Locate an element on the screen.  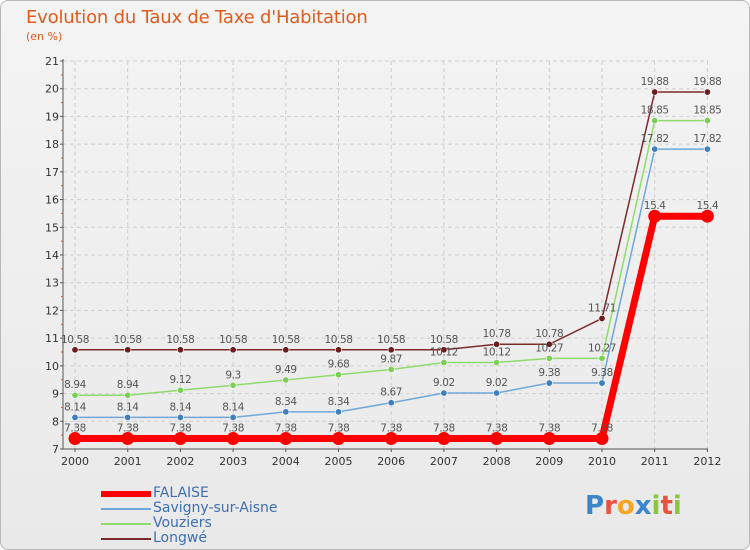
x-tick-label: 2000 is located at coordinates (75, 461).